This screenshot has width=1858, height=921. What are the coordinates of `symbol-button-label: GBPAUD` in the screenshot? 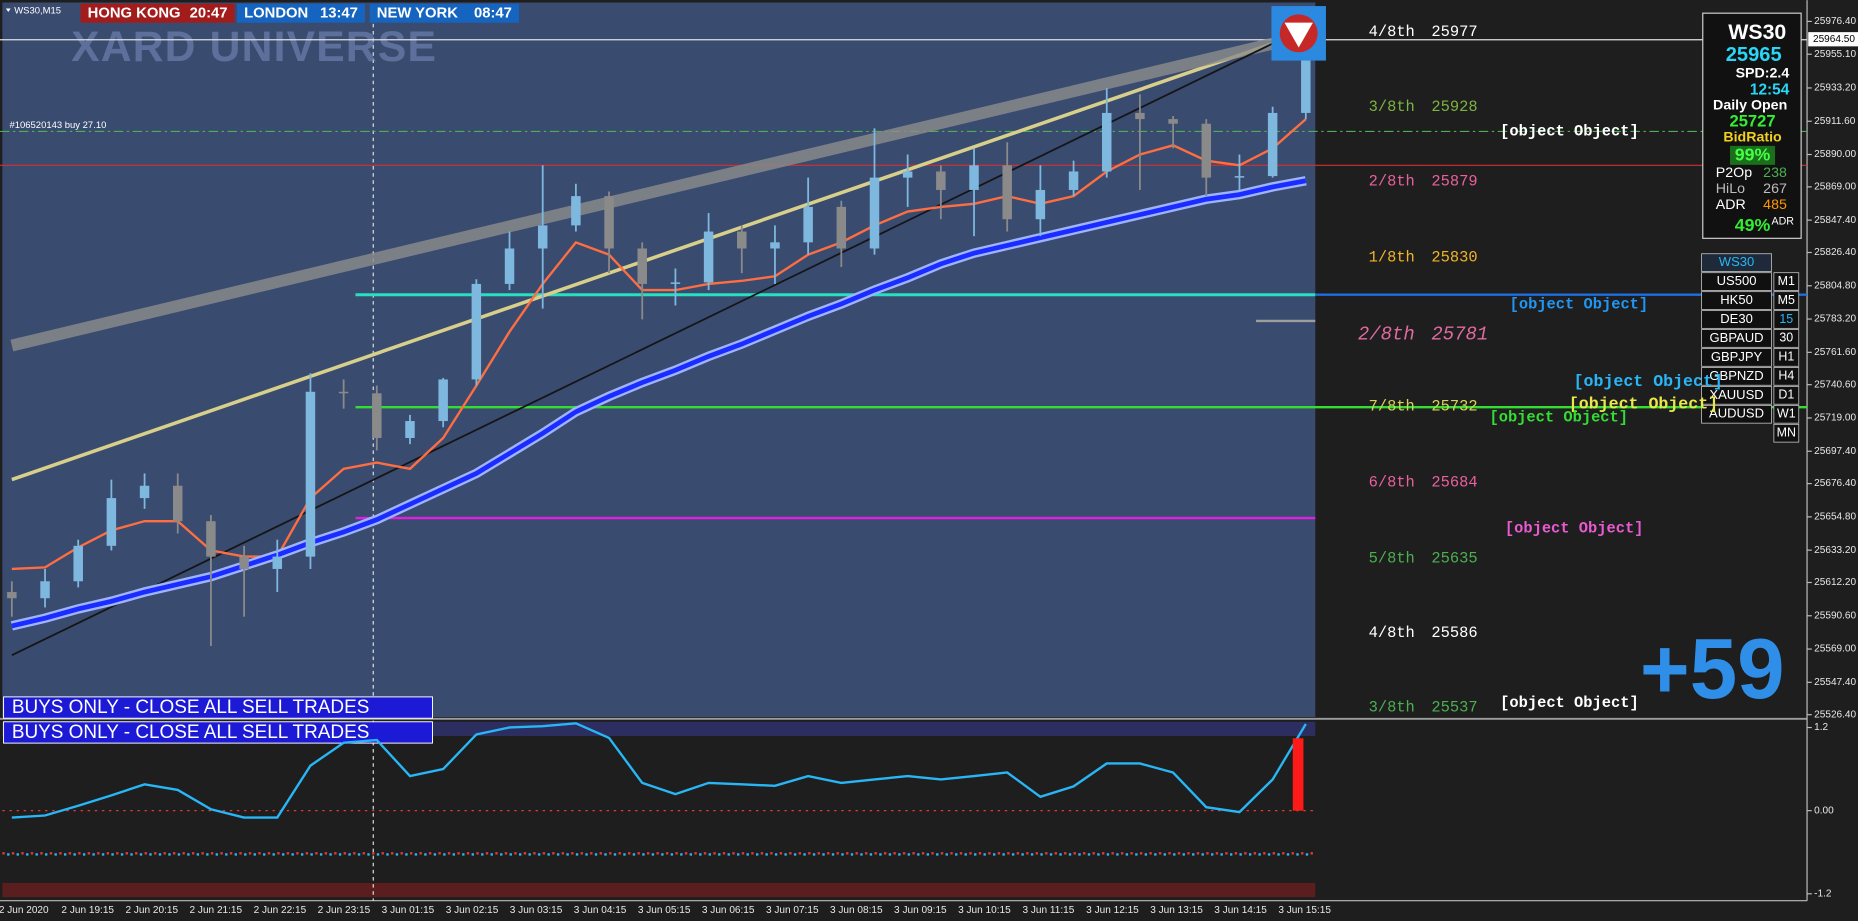 It's located at (1737, 337).